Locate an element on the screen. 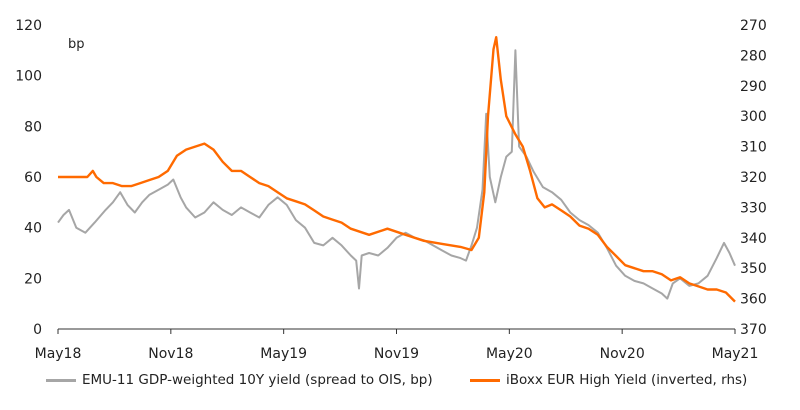  y-right-tick-label: 350 is located at coordinates (753, 269).